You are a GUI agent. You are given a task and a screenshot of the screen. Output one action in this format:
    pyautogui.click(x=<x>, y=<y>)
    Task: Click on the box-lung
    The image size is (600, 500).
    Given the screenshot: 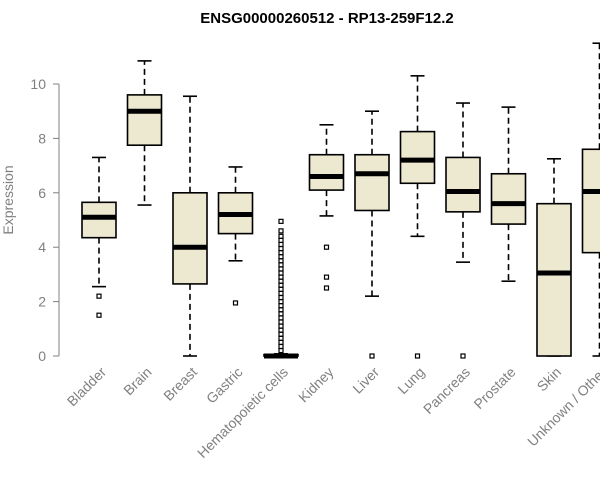 What is the action you would take?
    pyautogui.click(x=417, y=217)
    